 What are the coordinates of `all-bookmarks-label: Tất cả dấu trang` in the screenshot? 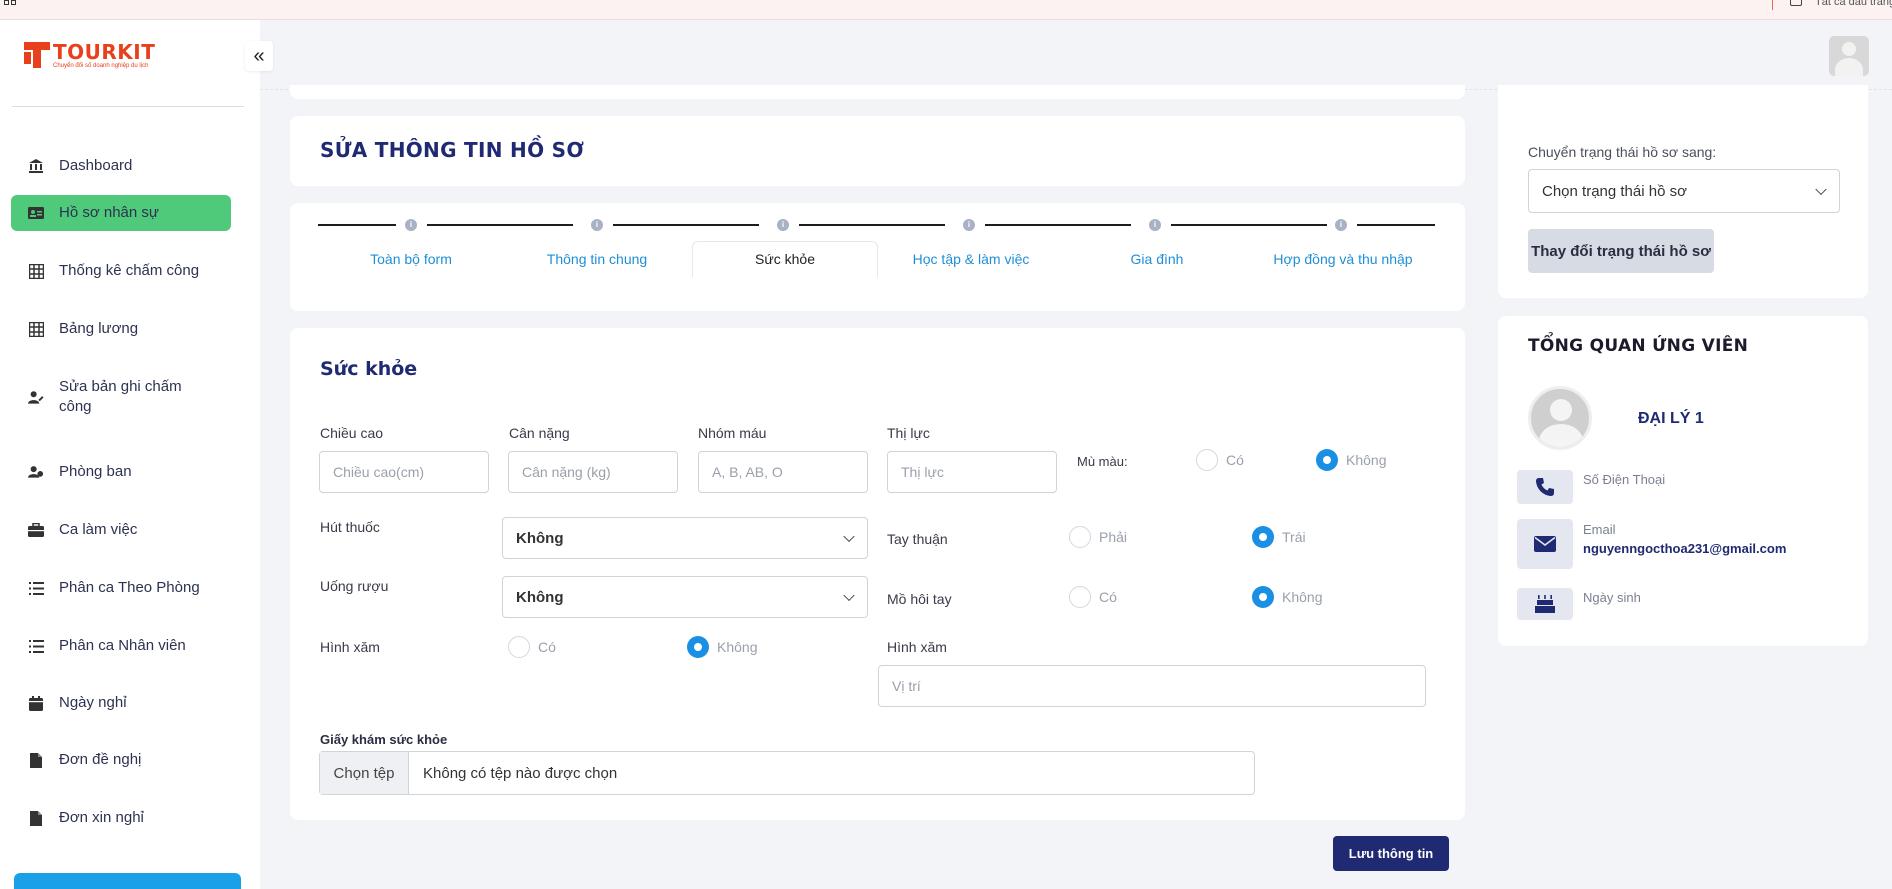 It's located at (1853, 4).